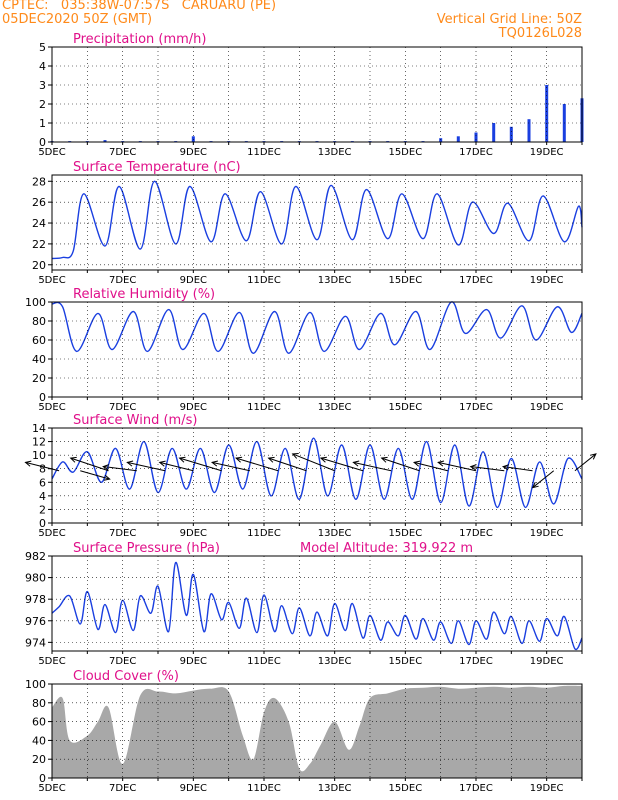 This screenshot has height=800, width=618. I want to click on header-left-line2: 05DEC2020 50Z (GMT), so click(77, 19).